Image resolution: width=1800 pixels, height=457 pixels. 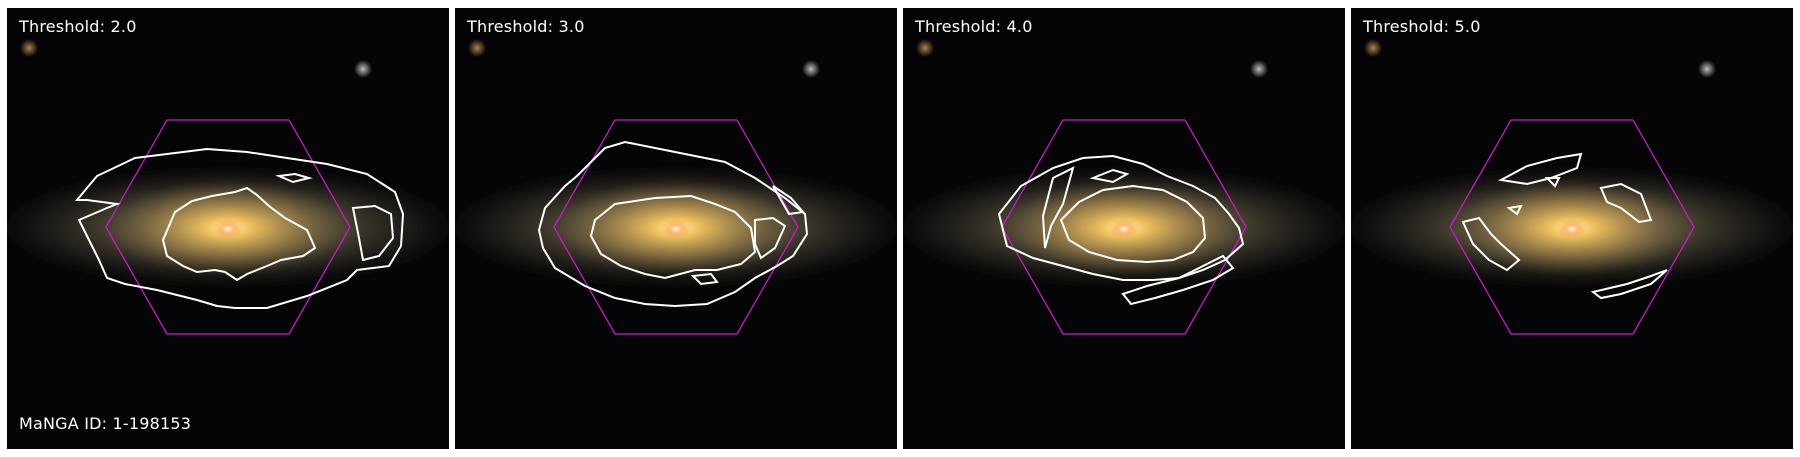 What do you see at coordinates (105, 423) in the screenshot?
I see `manga-id-label: MaNGA ID: 1-198153` at bounding box center [105, 423].